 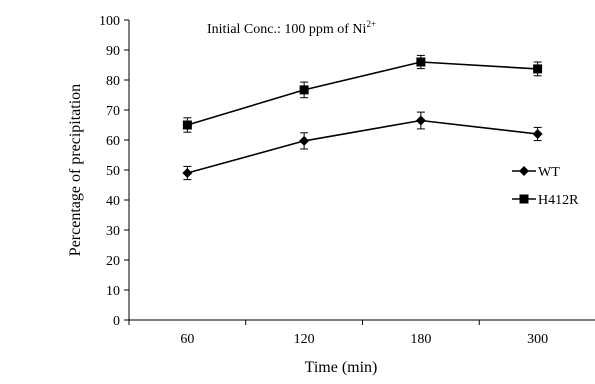 What do you see at coordinates (537, 339) in the screenshot?
I see `x-tick-label: 300` at bounding box center [537, 339].